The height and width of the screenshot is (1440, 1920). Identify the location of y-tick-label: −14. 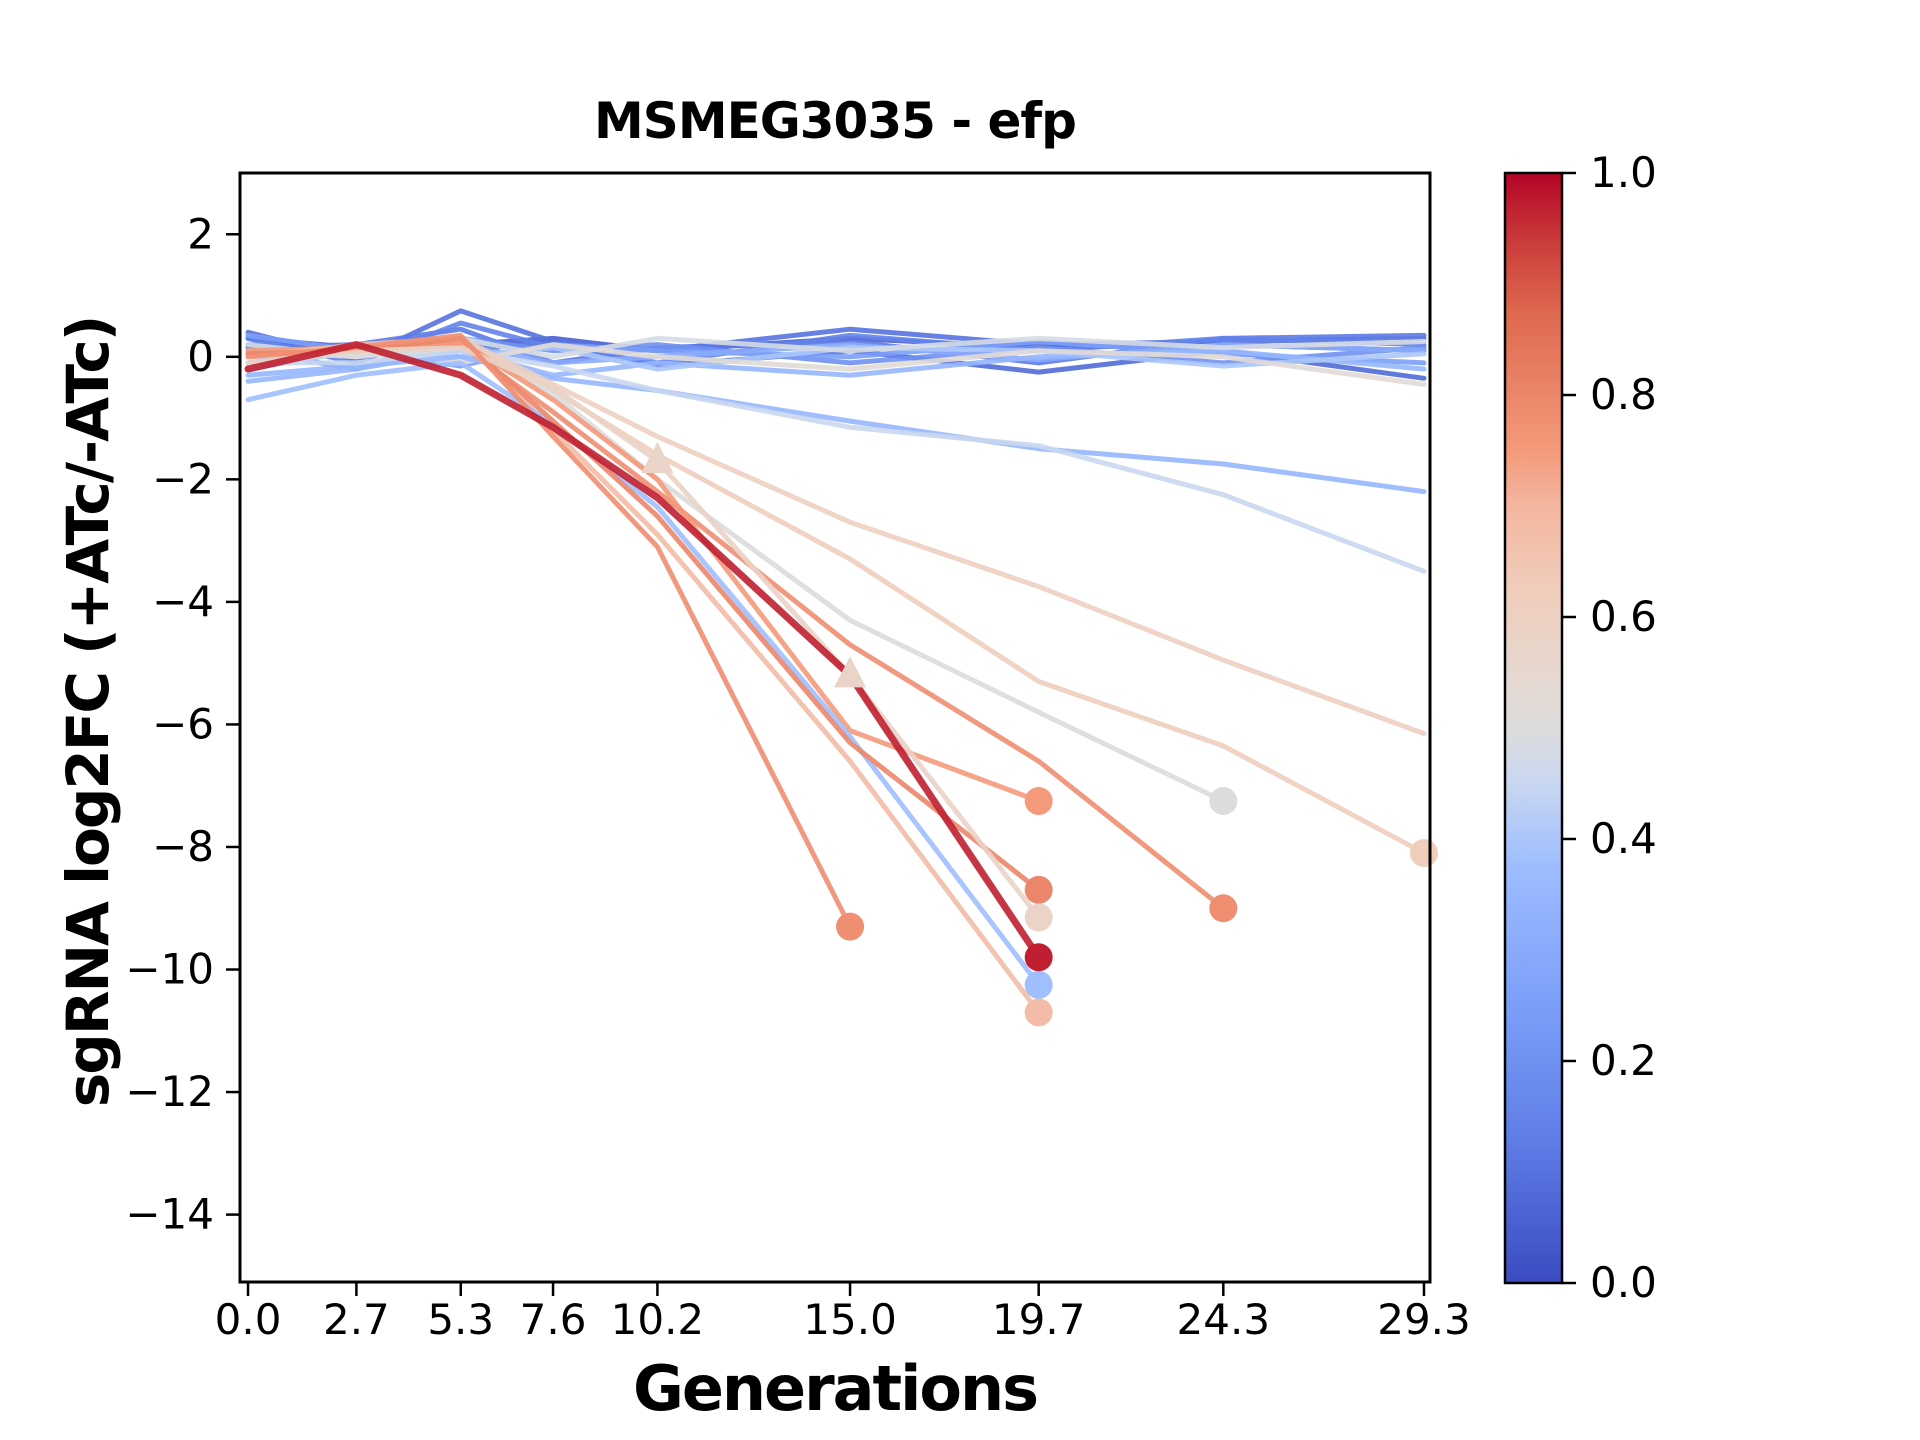
(169, 1214).